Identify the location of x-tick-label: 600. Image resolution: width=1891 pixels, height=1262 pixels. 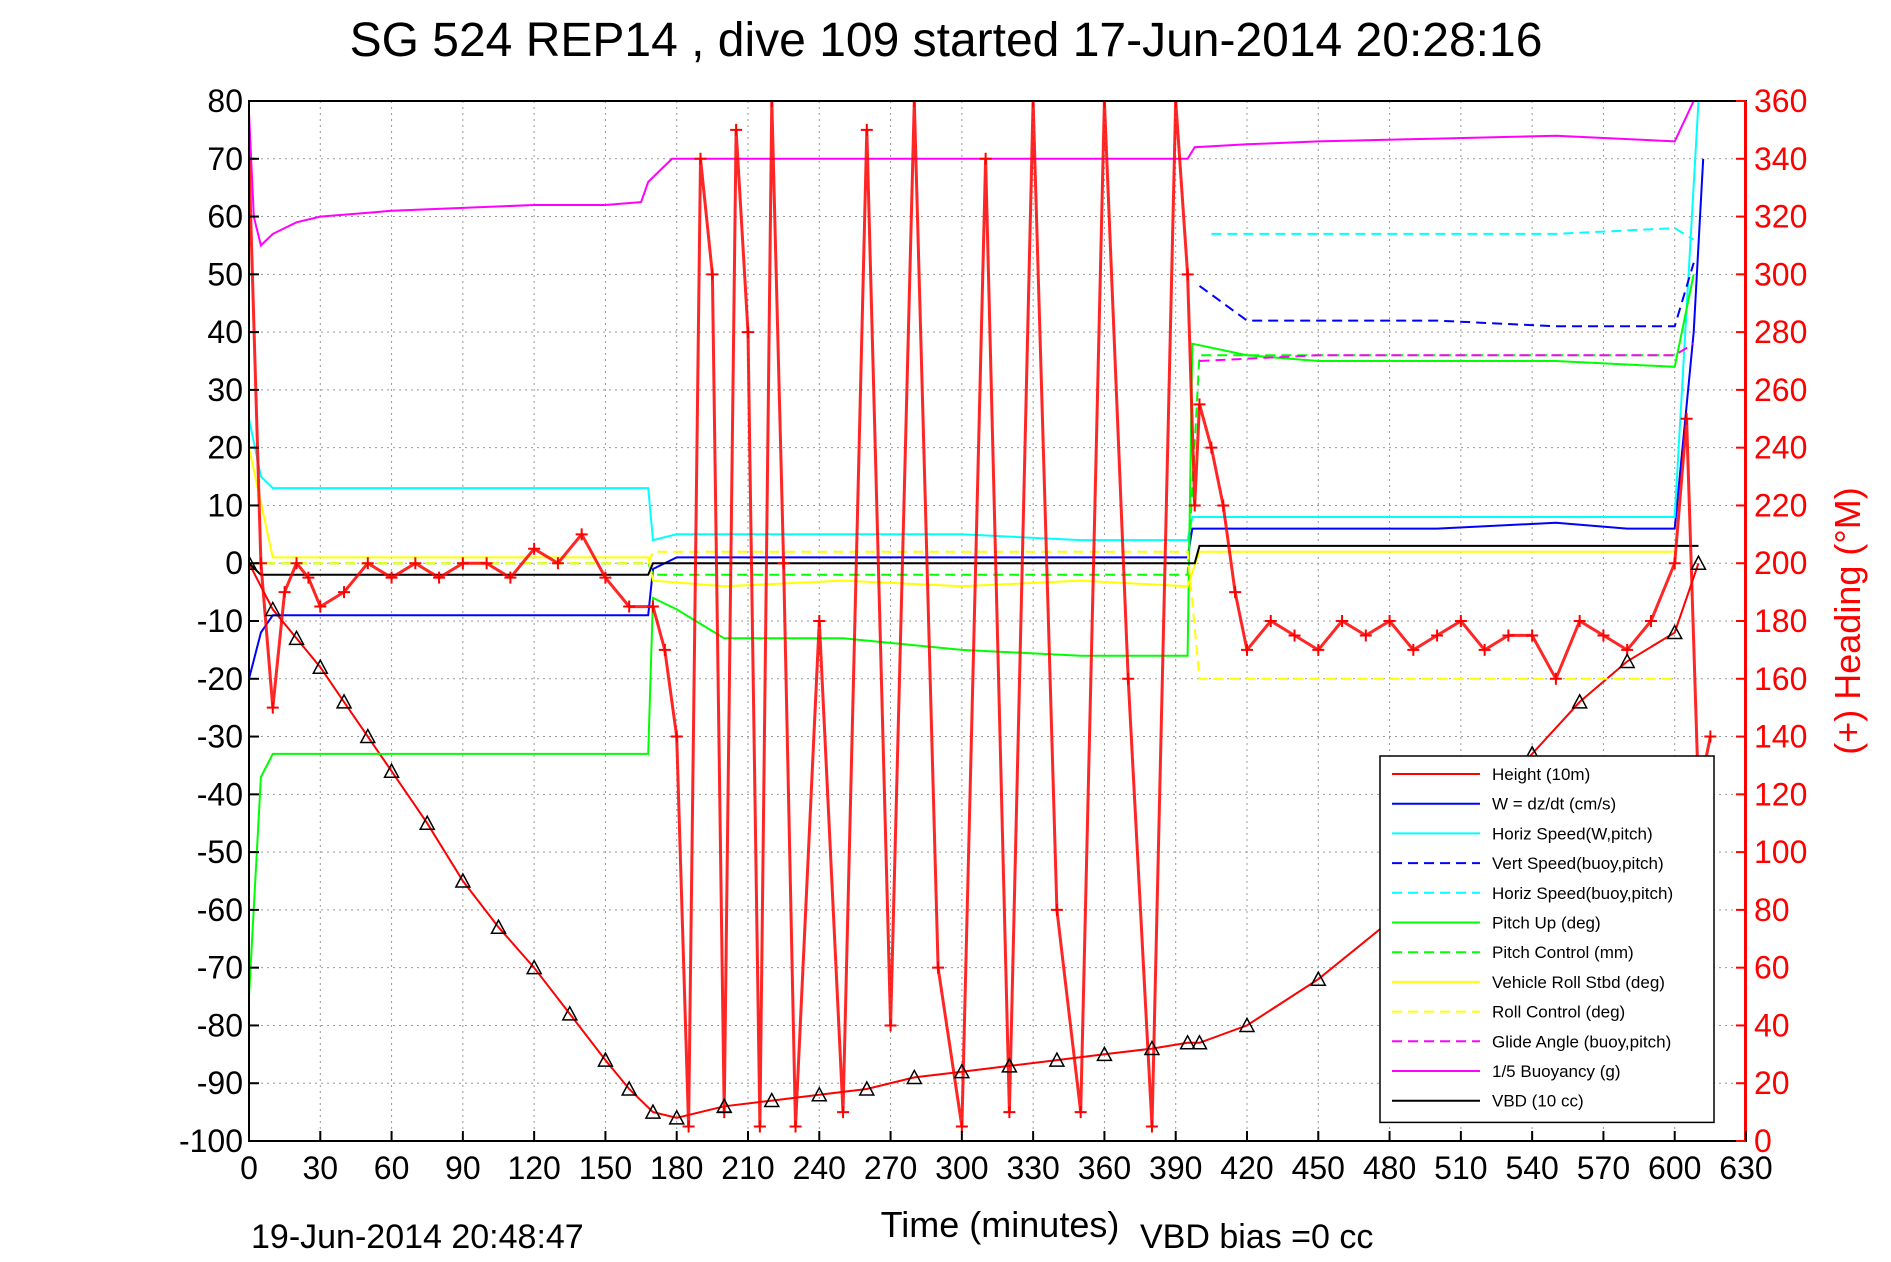
(1674, 1168).